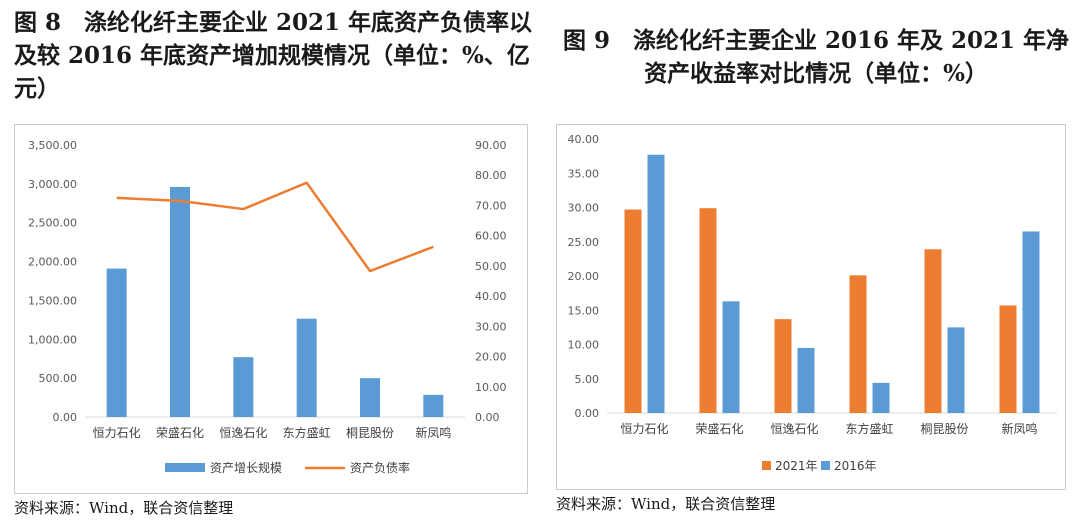 The height and width of the screenshot is (520, 1080). Describe the element at coordinates (584, 173) in the screenshot. I see `y-tick-label: 35.00` at that location.